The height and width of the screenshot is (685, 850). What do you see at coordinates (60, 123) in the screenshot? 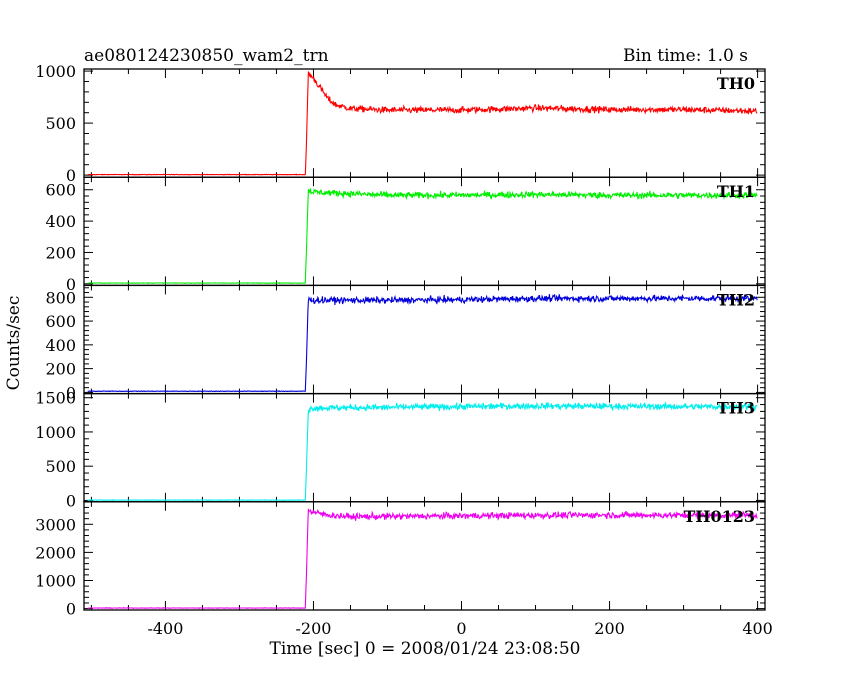
I see `y-tick-label-th0: 500` at bounding box center [60, 123].